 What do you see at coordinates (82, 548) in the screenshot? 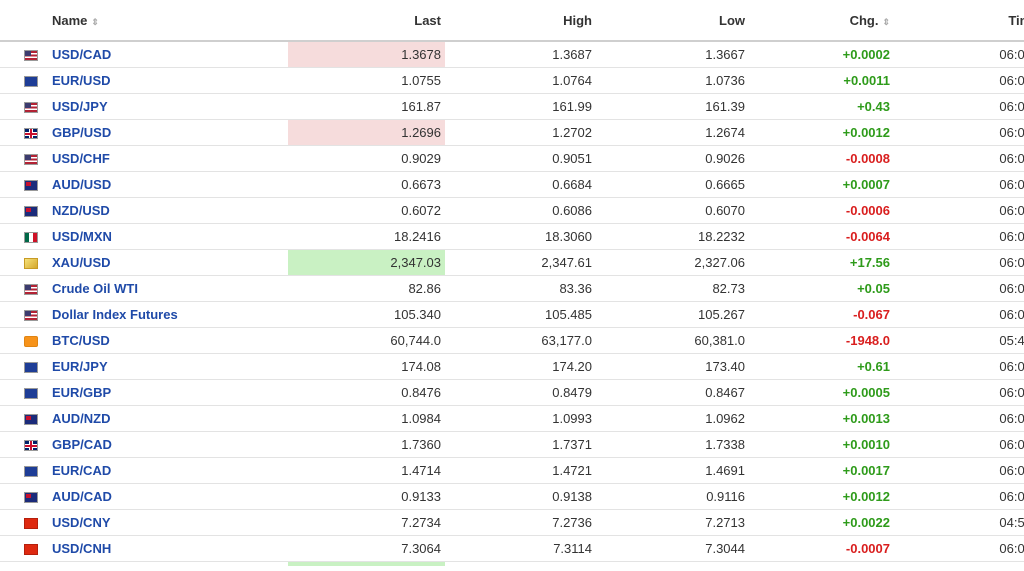
I see `instrument-link: USD/CNH` at bounding box center [82, 548].